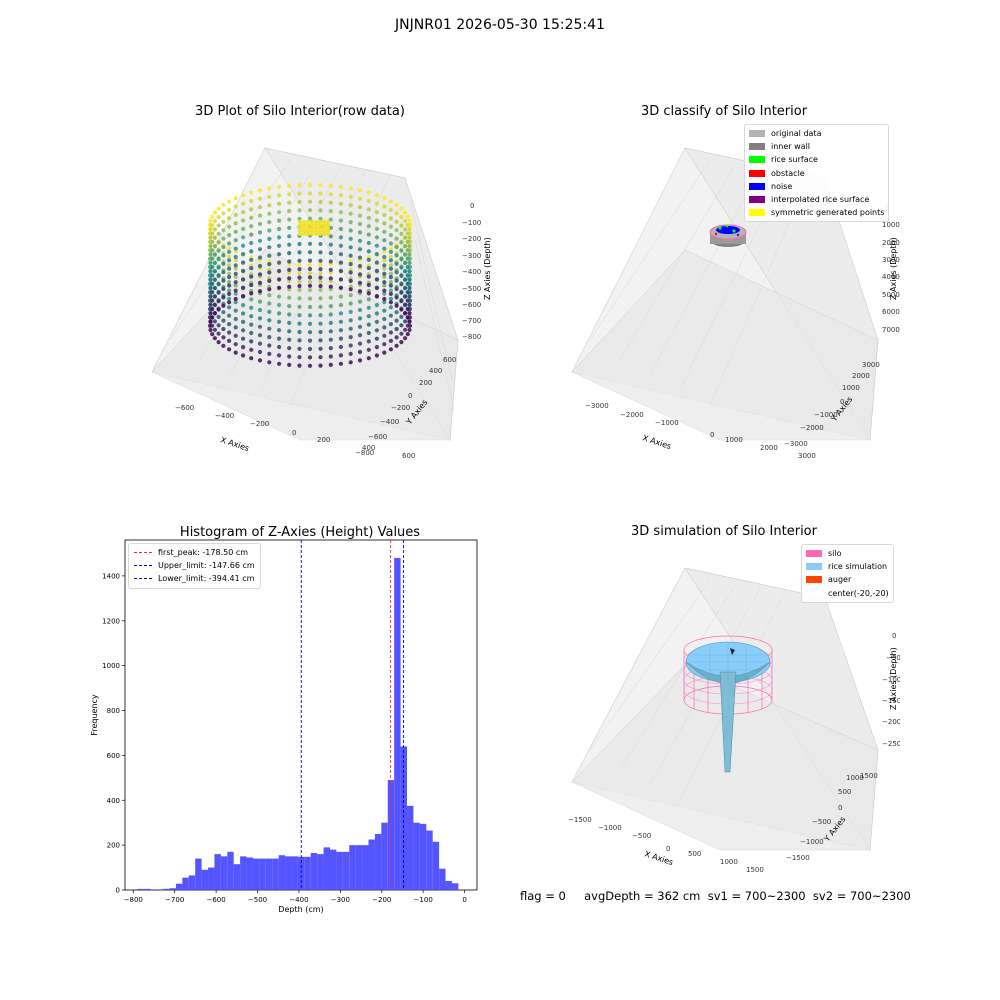 The image size is (1000, 1000). I want to click on legend-item-noise: noise, so click(816, 186).